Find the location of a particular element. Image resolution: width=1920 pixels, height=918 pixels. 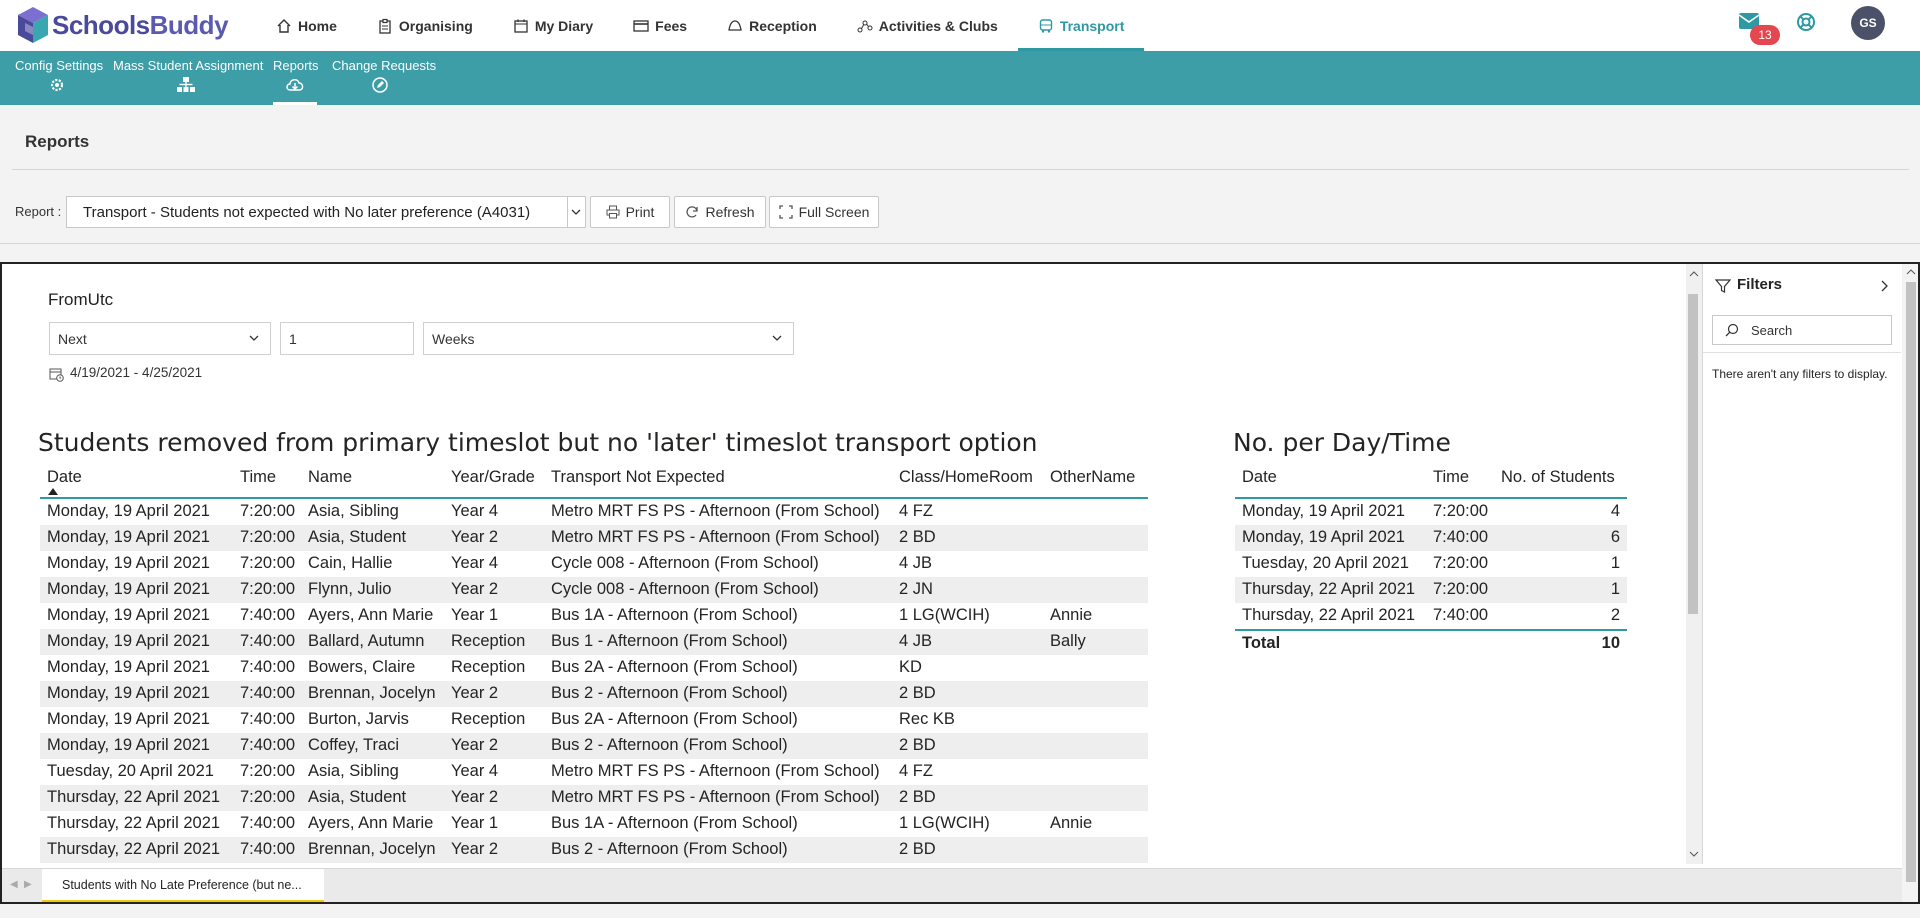

divider is located at coordinates (960, 169).